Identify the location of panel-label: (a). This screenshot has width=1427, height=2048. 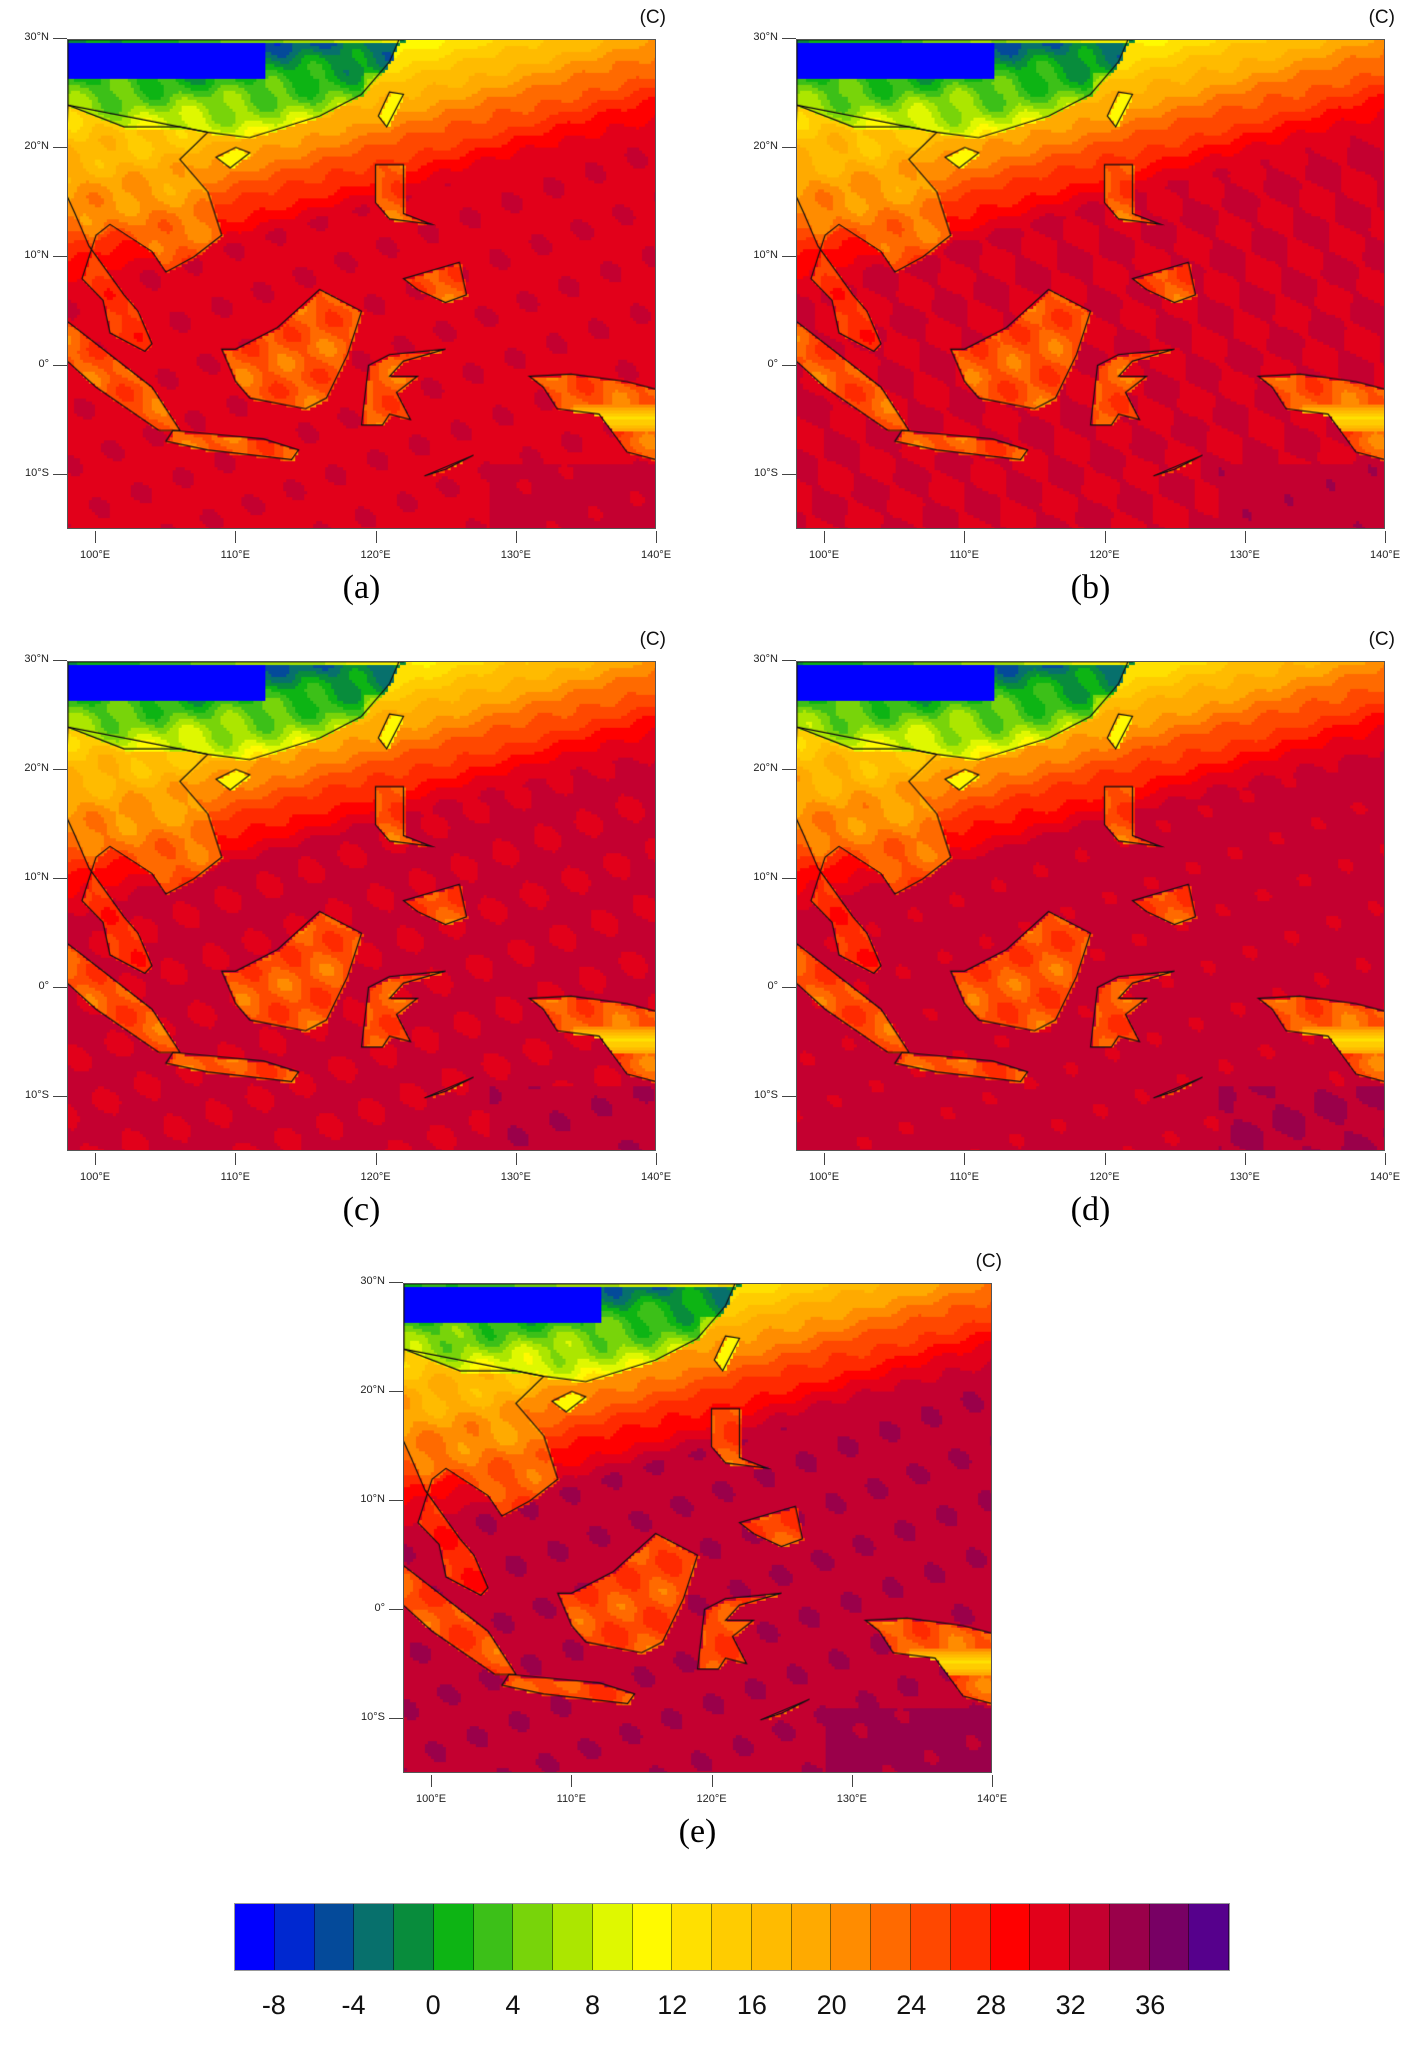
(361, 587).